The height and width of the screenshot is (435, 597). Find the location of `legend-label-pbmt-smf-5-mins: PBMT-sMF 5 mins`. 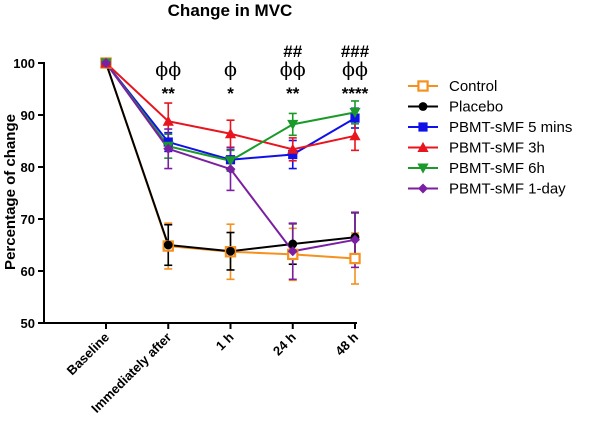

legend-label-pbmt-smf-5-mins: PBMT-sMF 5 mins is located at coordinates (510, 127).